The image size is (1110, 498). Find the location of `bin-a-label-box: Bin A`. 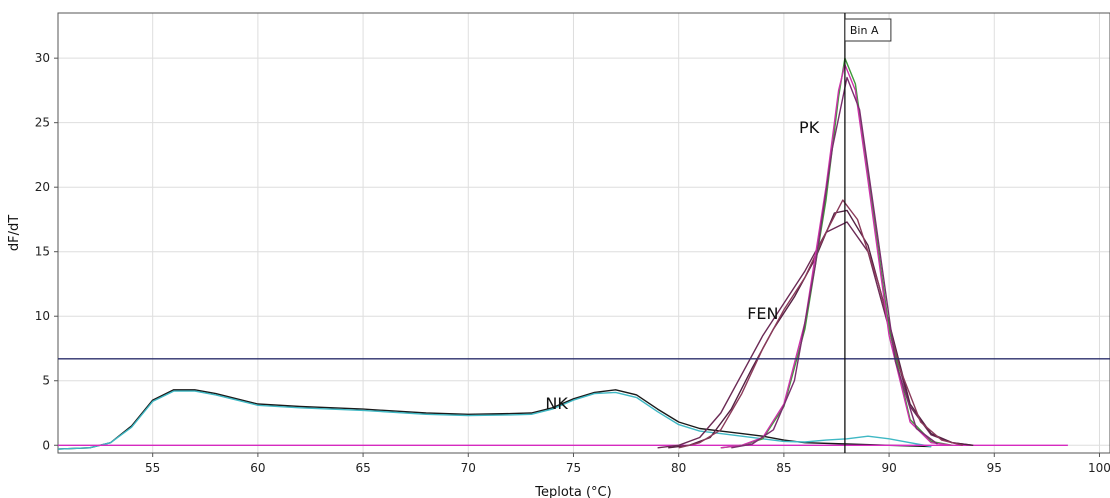

bin-a-label-box: Bin A is located at coordinates (868, 30).